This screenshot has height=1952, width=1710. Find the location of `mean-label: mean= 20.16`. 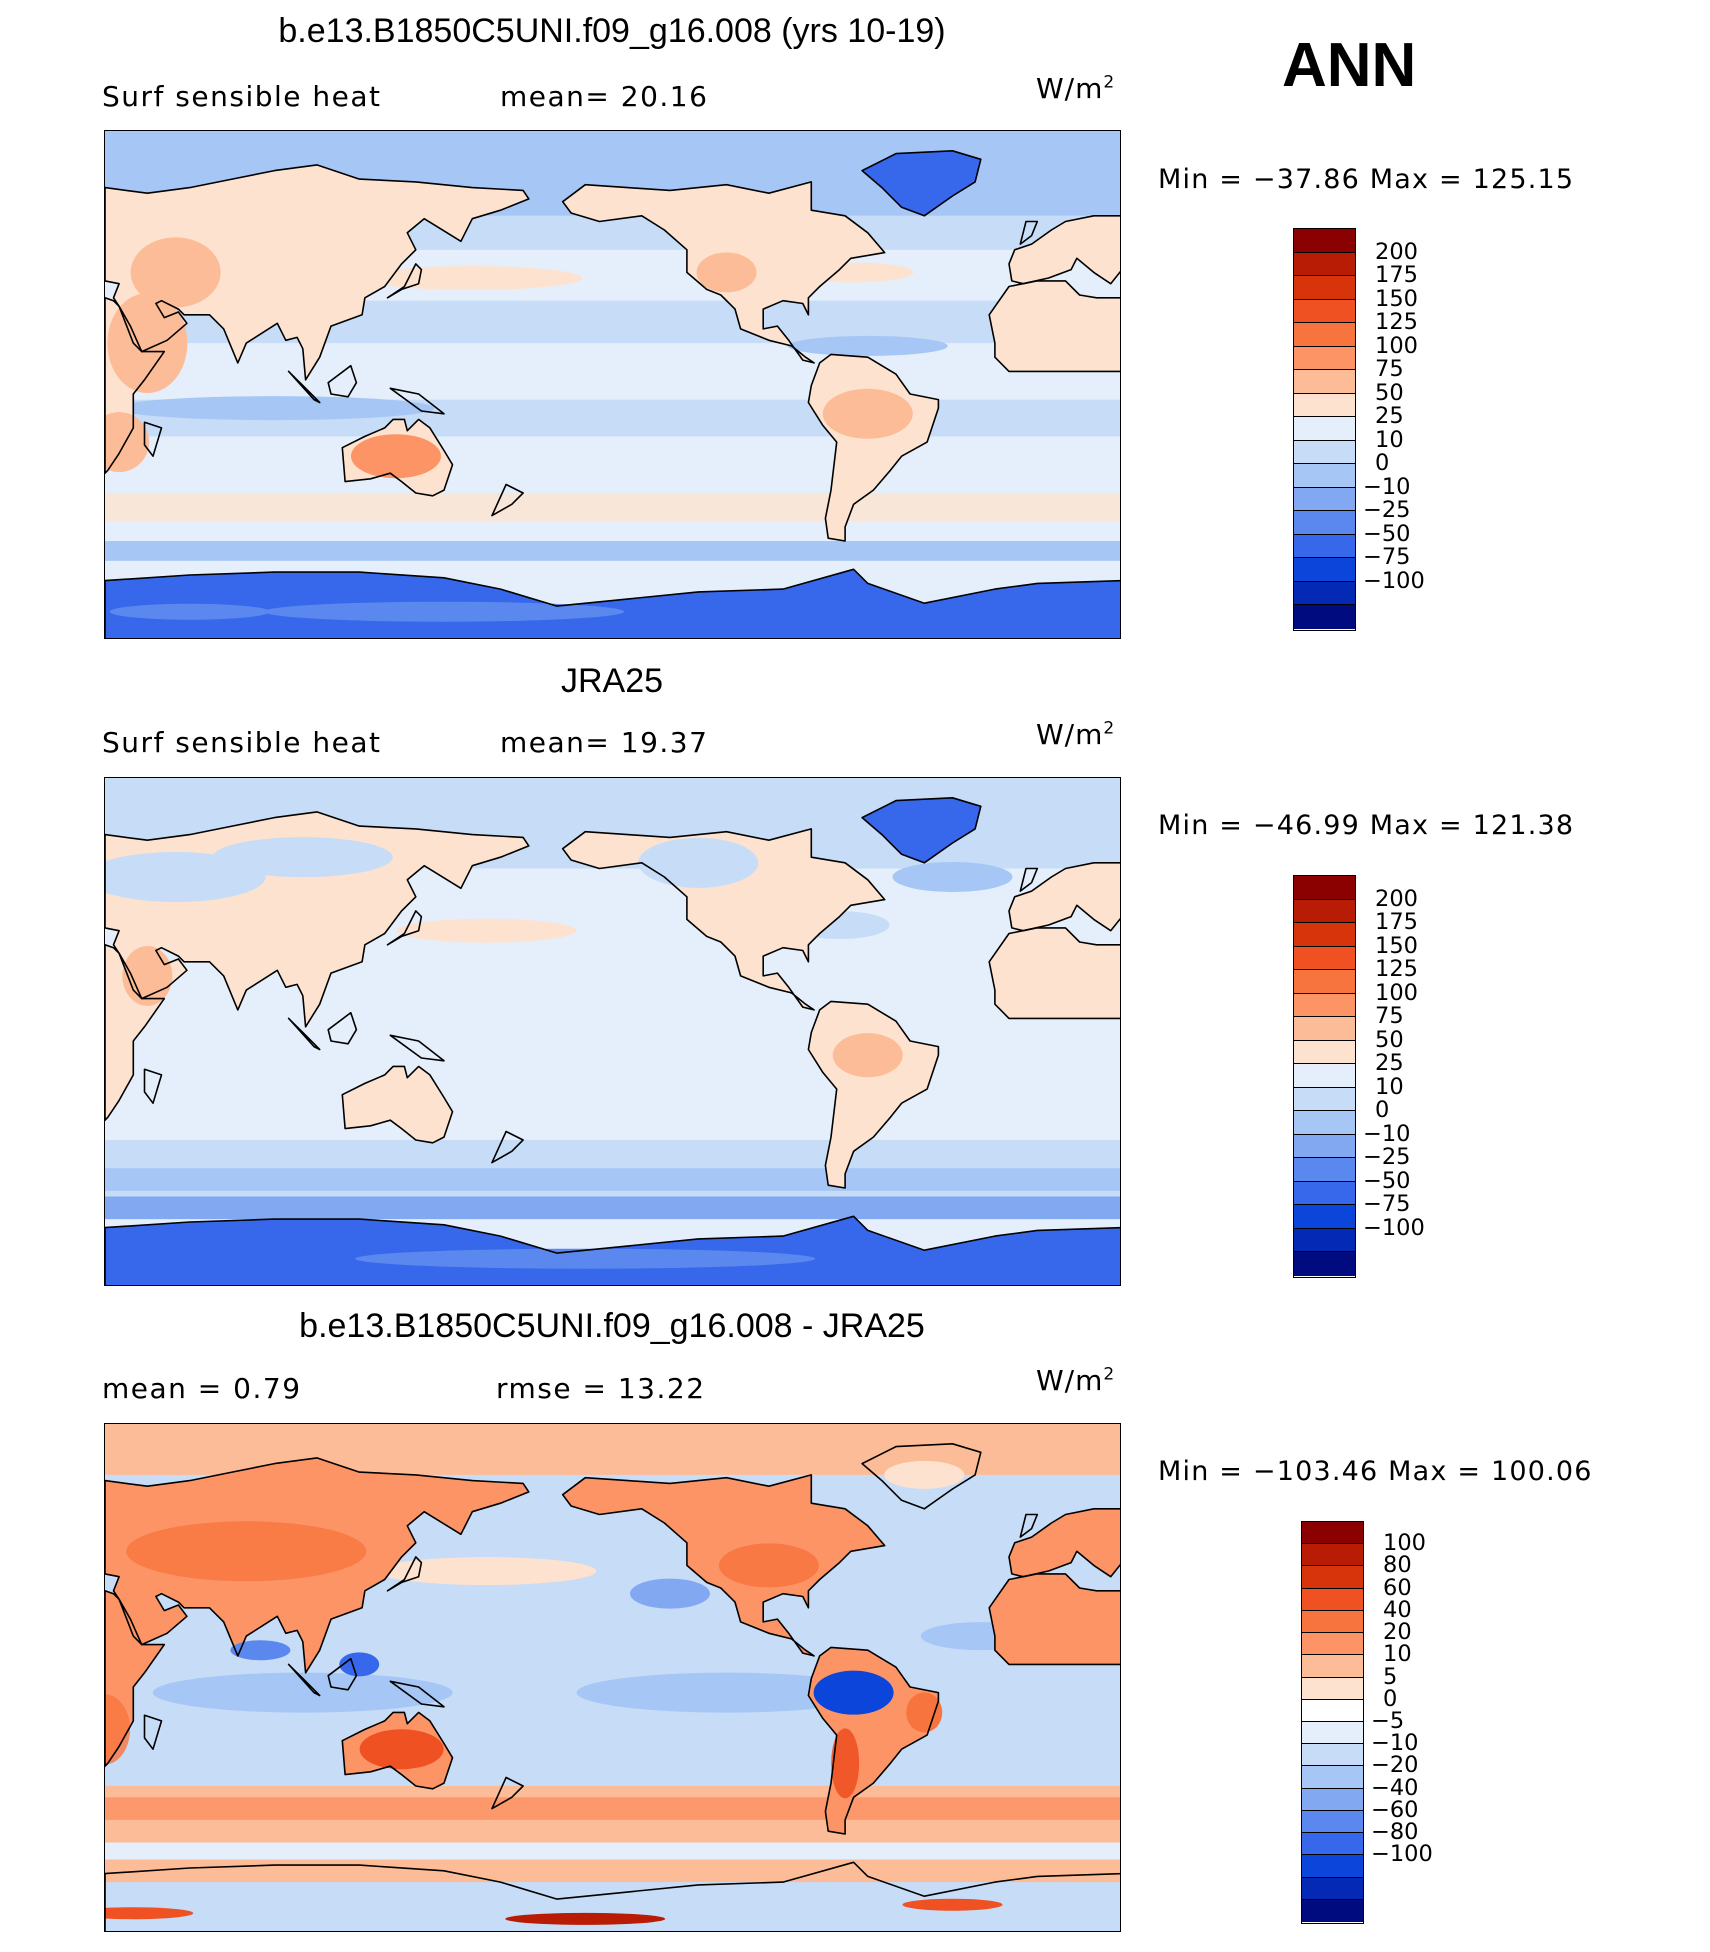

mean-label: mean= 20.16 is located at coordinates (604, 96).